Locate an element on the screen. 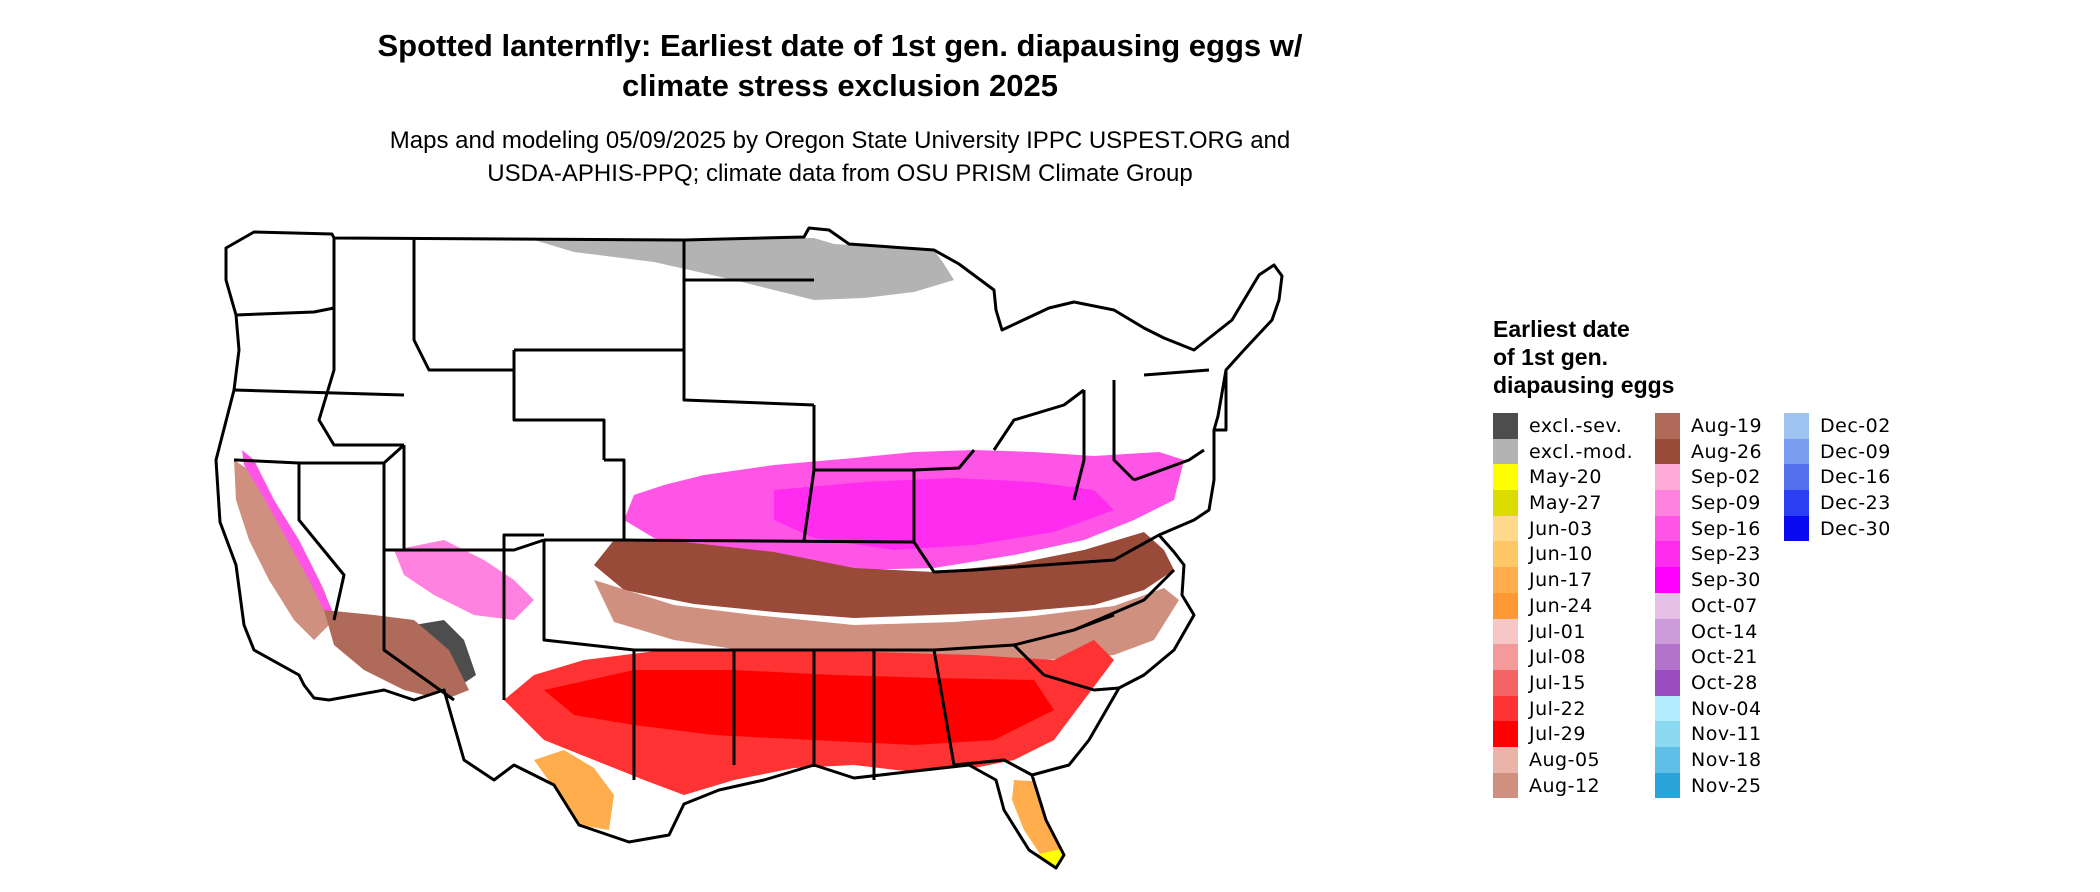  legend-label: Jul-01 is located at coordinates (1557, 631).